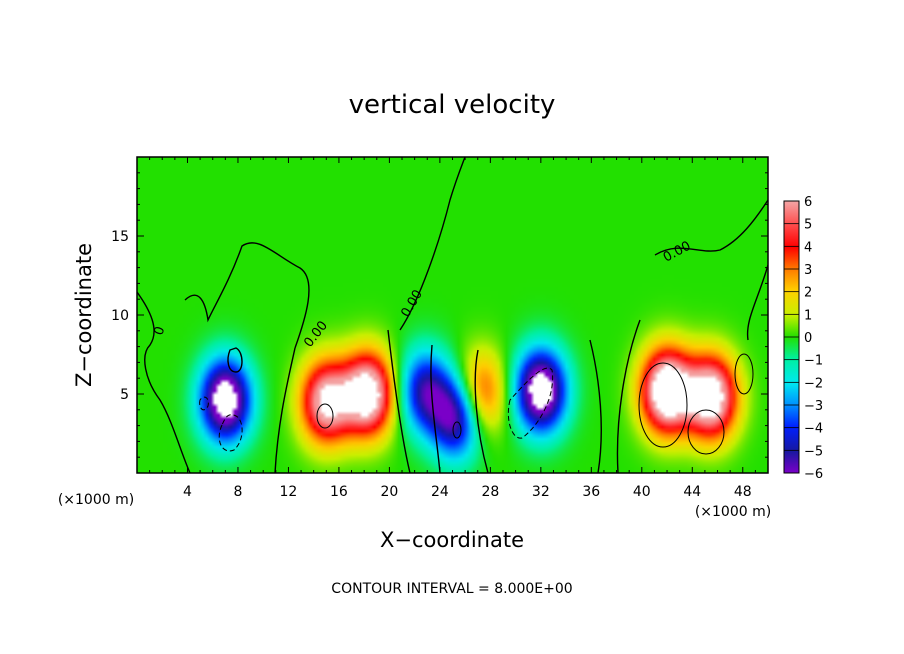 The width and height of the screenshot is (904, 654). What do you see at coordinates (813, 406) in the screenshot?
I see `colorbar-tick-label: −3` at bounding box center [813, 406].